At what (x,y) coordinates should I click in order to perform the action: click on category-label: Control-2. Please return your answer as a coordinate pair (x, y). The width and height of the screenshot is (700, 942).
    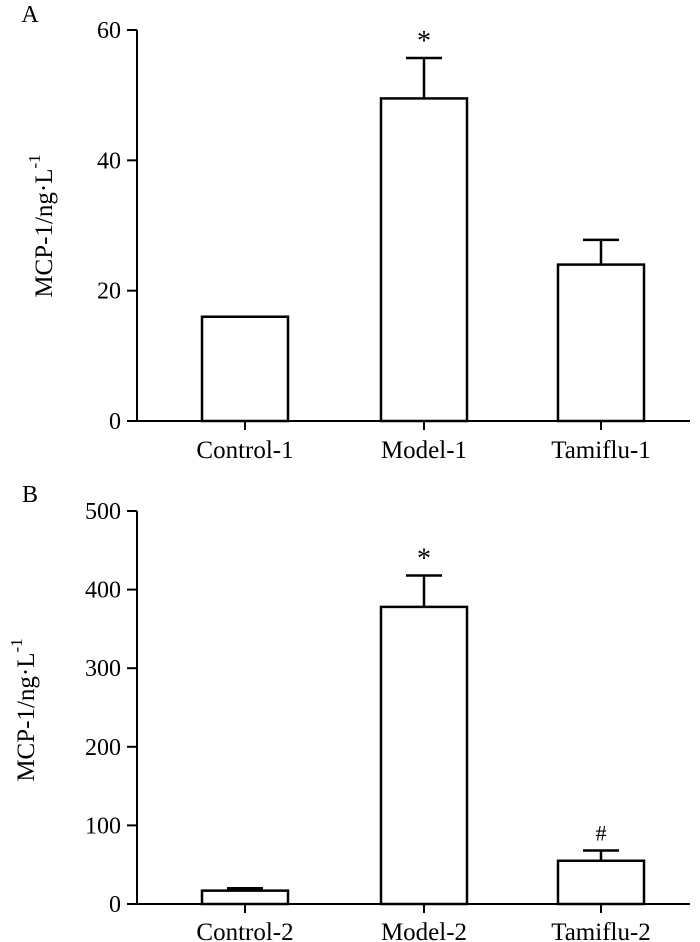
    Looking at the image, I should click on (244, 930).